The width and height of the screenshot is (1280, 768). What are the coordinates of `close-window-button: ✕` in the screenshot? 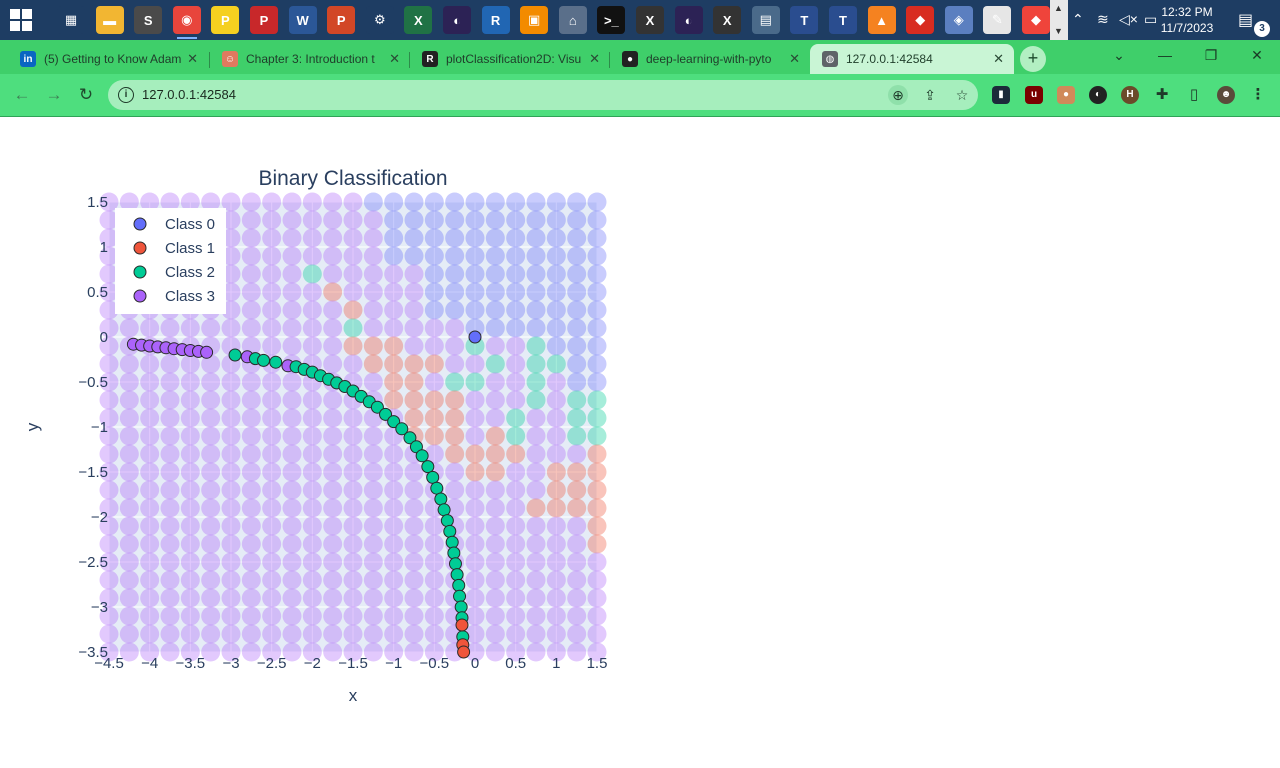 It's located at (1257, 55).